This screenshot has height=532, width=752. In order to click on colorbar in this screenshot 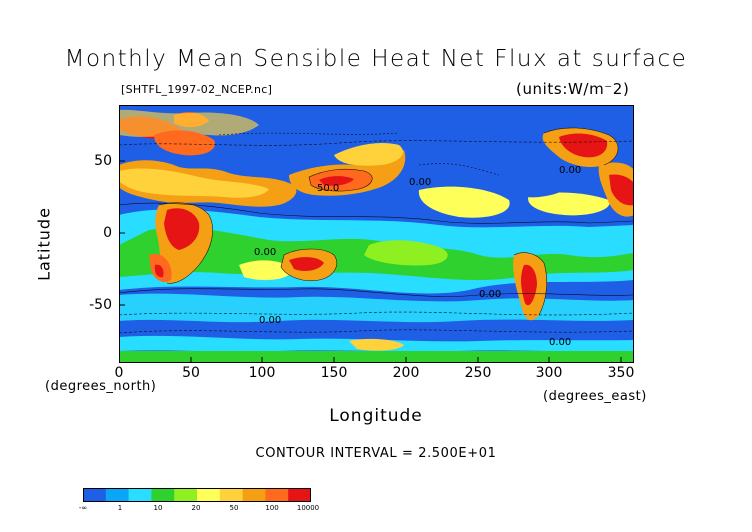, I will do `click(197, 495)`.